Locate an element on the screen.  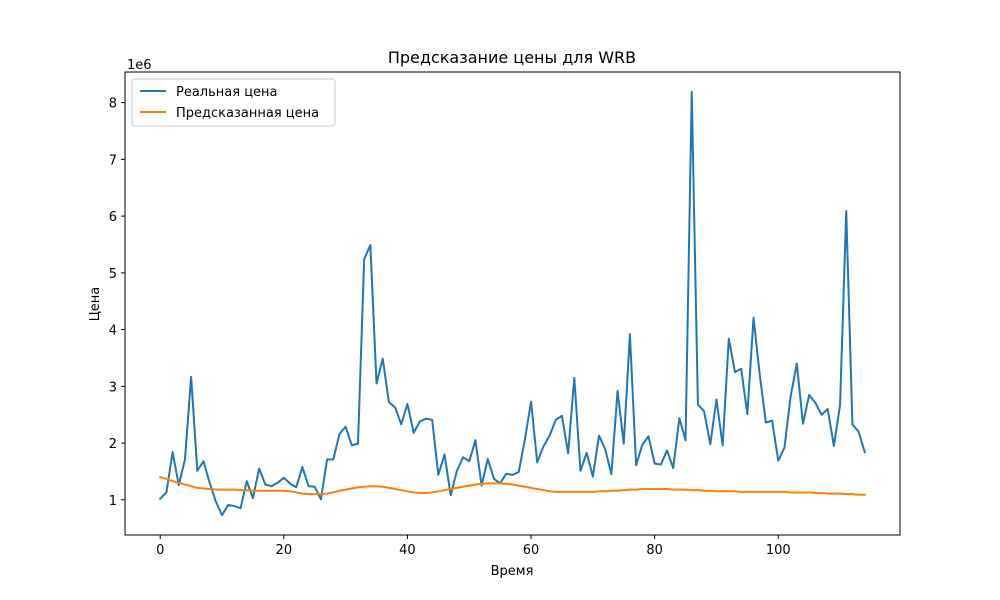
x-tick-label: 100 is located at coordinates (778, 550).